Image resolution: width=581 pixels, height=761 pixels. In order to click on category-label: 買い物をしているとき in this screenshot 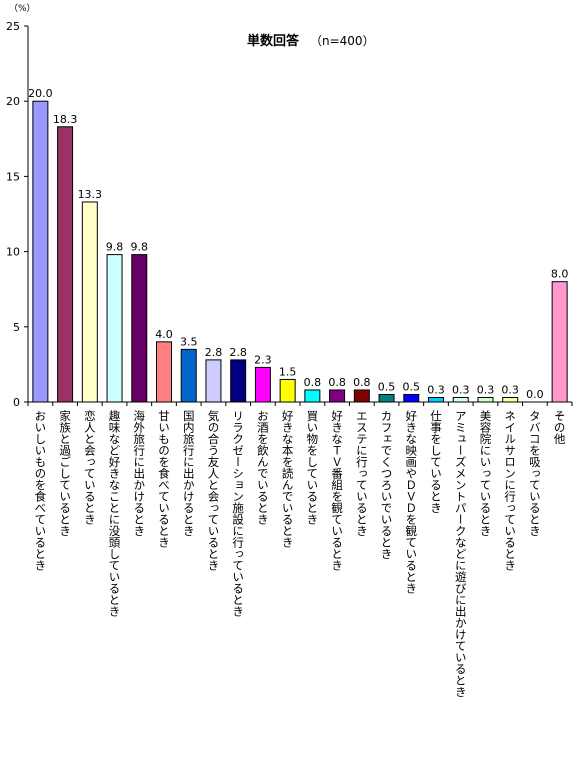, I will do `click(312, 467)`.